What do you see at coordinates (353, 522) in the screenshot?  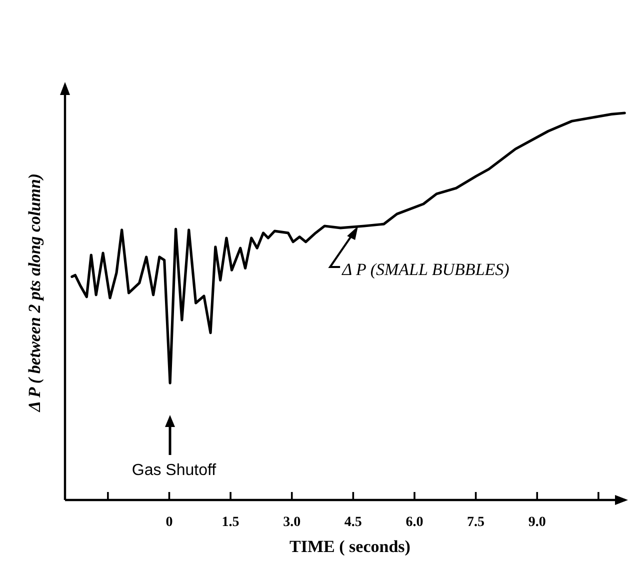 I see `x-tick-label: 4.5` at bounding box center [353, 522].